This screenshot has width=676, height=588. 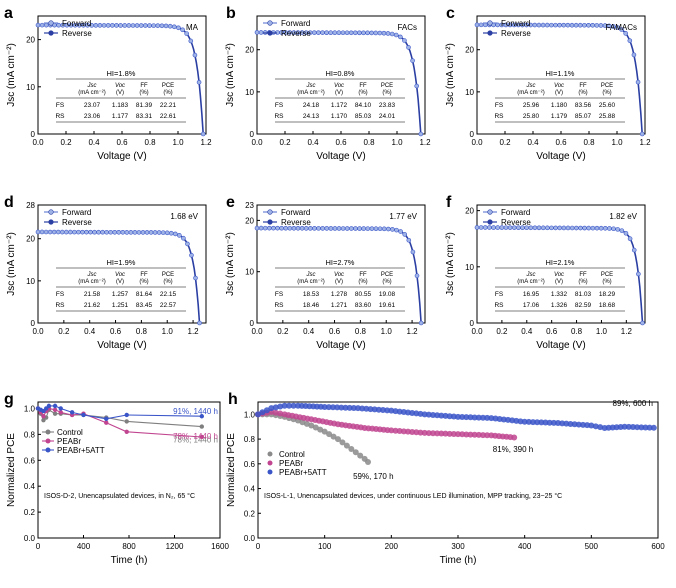 What do you see at coordinates (583, 116) in the screenshot?
I see `table-cell: 85.07` at bounding box center [583, 116].